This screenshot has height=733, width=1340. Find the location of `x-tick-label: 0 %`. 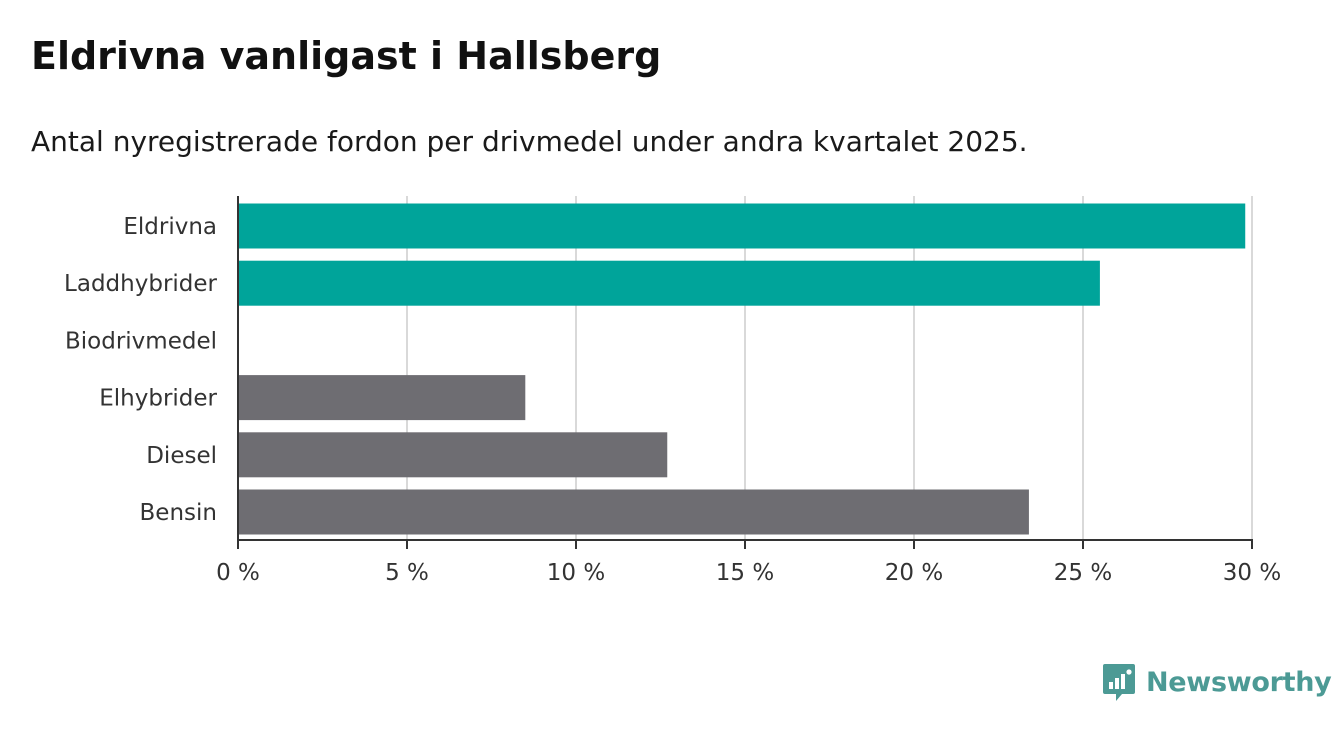

x-tick-label: 0 % is located at coordinates (238, 573).